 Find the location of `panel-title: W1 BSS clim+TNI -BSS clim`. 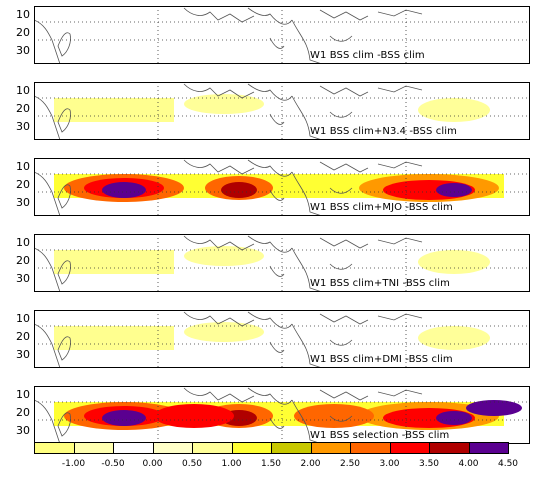

panel-title: W1 BSS clim+TNI -BSS clim is located at coordinates (380, 283).